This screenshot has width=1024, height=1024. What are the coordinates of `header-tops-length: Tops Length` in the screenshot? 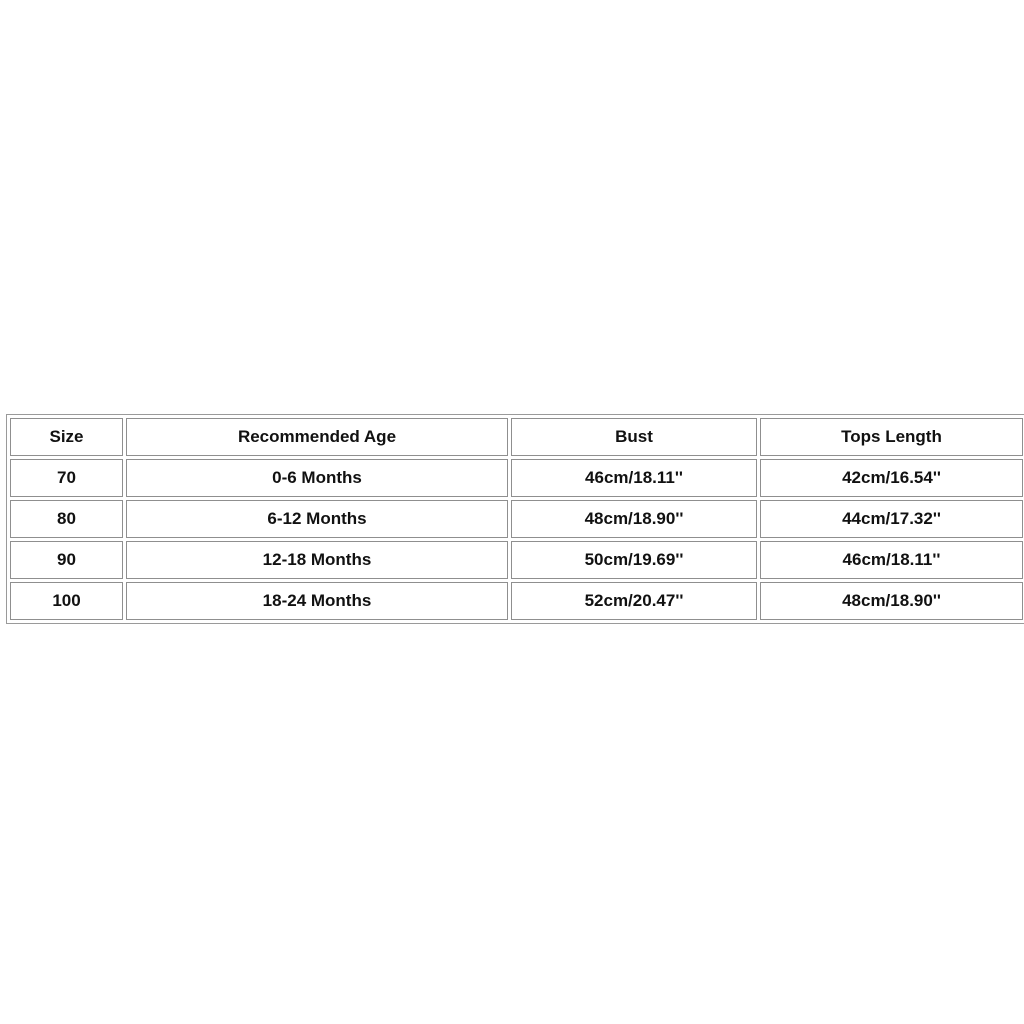 It's located at (891, 437).